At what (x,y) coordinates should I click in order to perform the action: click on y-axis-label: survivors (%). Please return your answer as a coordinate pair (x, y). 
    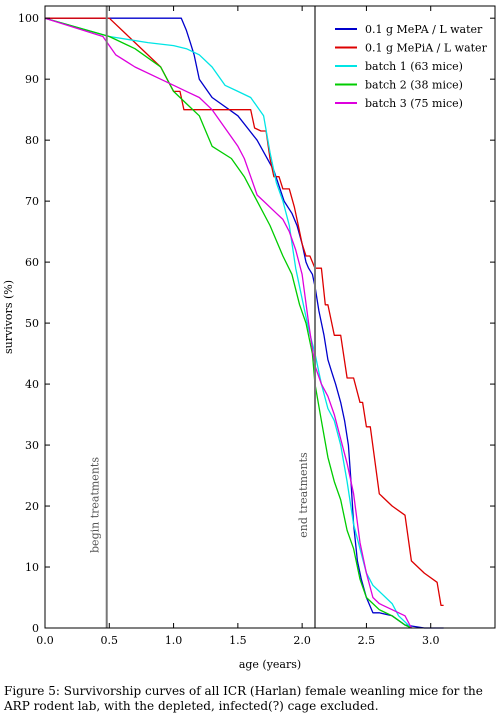
    Looking at the image, I should click on (8, 317).